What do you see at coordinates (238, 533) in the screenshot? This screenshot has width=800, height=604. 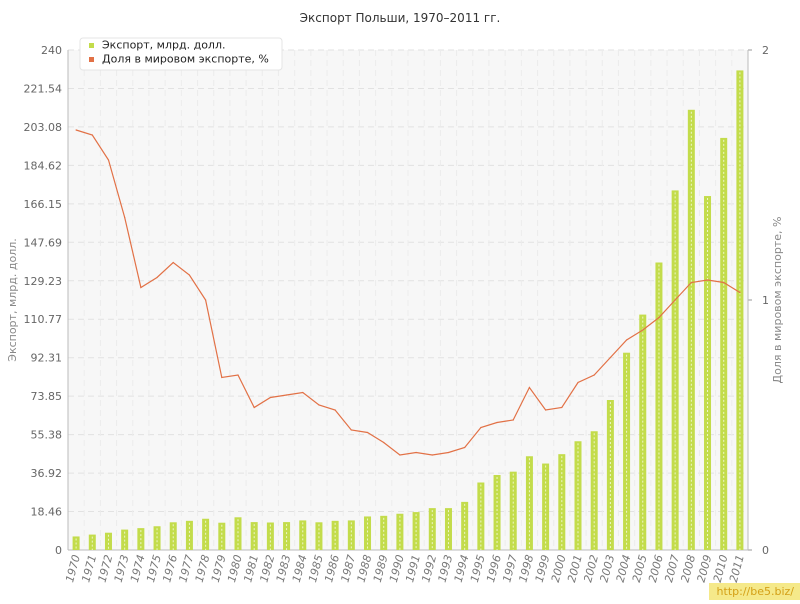 I see `bar-export-1980` at bounding box center [238, 533].